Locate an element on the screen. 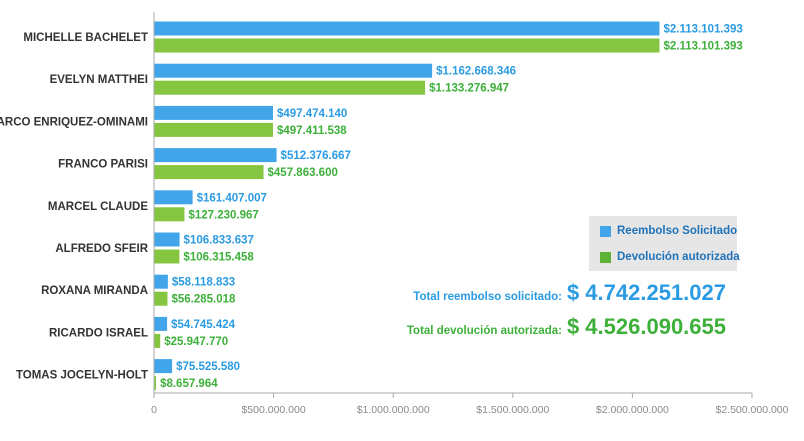 Image resolution: width=804 pixels, height=441 pixels. value-label-autorizada: $8.657.964 is located at coordinates (189, 384).